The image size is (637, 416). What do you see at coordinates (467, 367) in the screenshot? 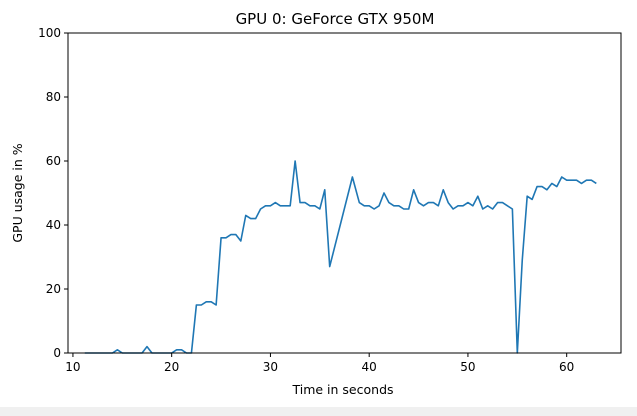
I see `x-tick-label: 50` at bounding box center [467, 367].